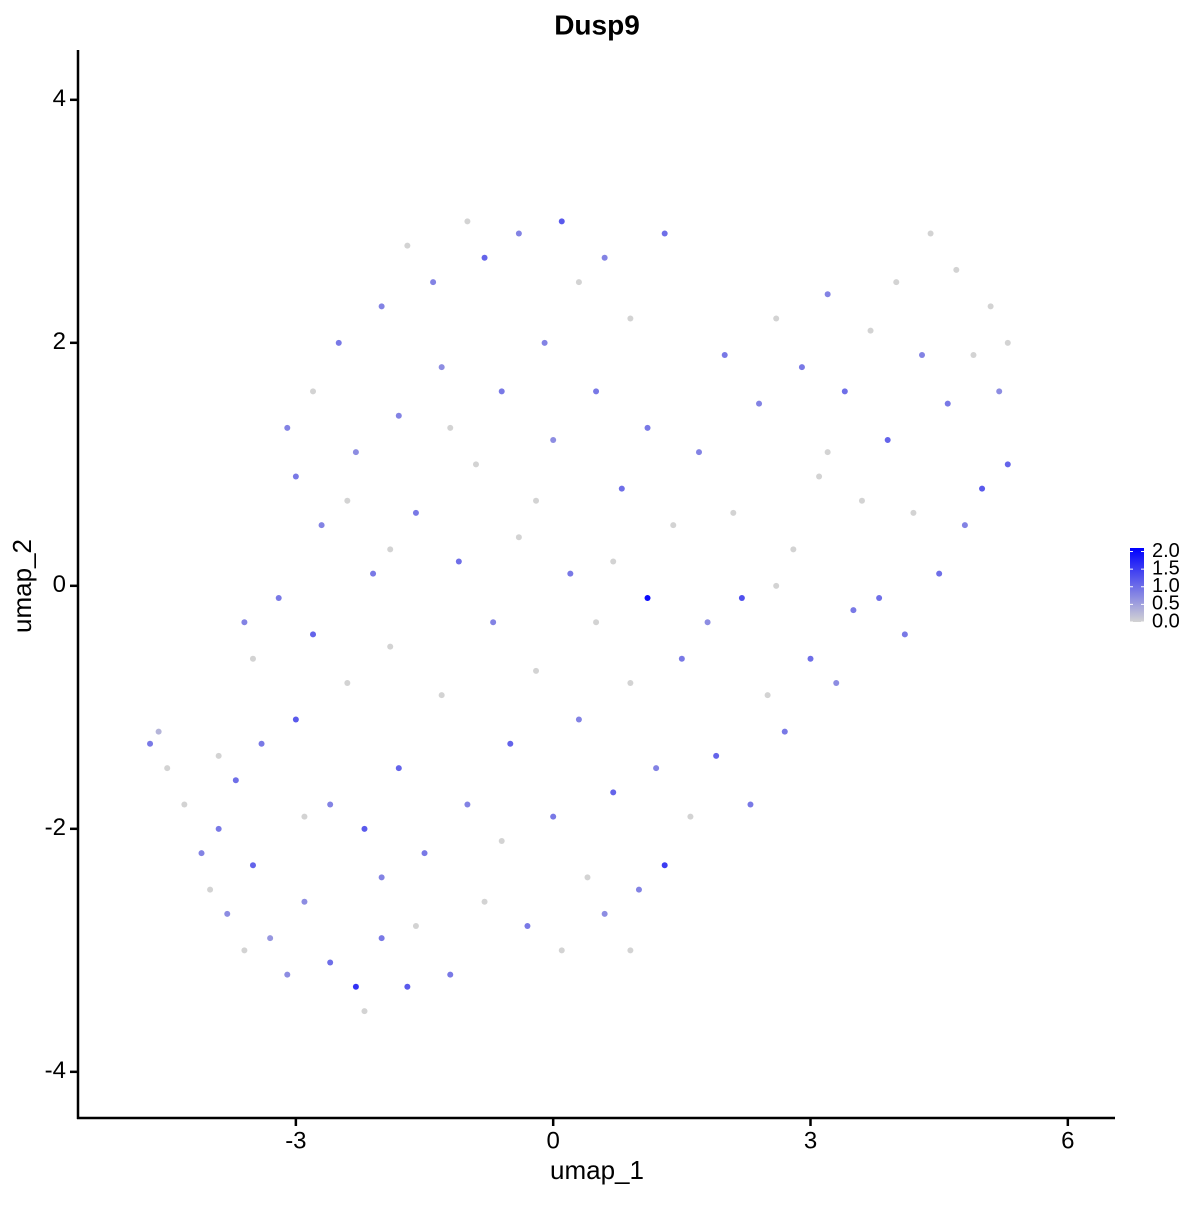 This screenshot has height=1205, width=1200. I want to click on x-axis-label: umap_1, so click(597, 1170).